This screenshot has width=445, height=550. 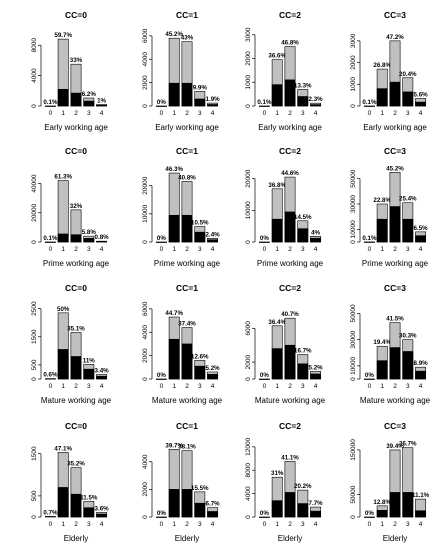 I want to click on data-label: 43%, so click(x=187, y=38).